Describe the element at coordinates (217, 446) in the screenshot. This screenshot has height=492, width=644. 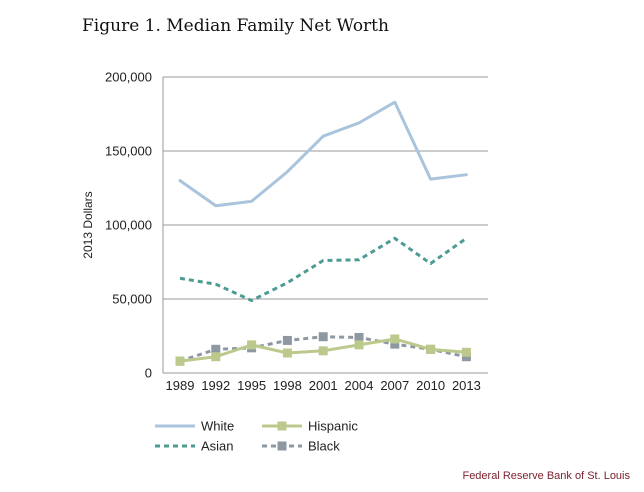
I see `legend-label-asian: Asian` at that location.